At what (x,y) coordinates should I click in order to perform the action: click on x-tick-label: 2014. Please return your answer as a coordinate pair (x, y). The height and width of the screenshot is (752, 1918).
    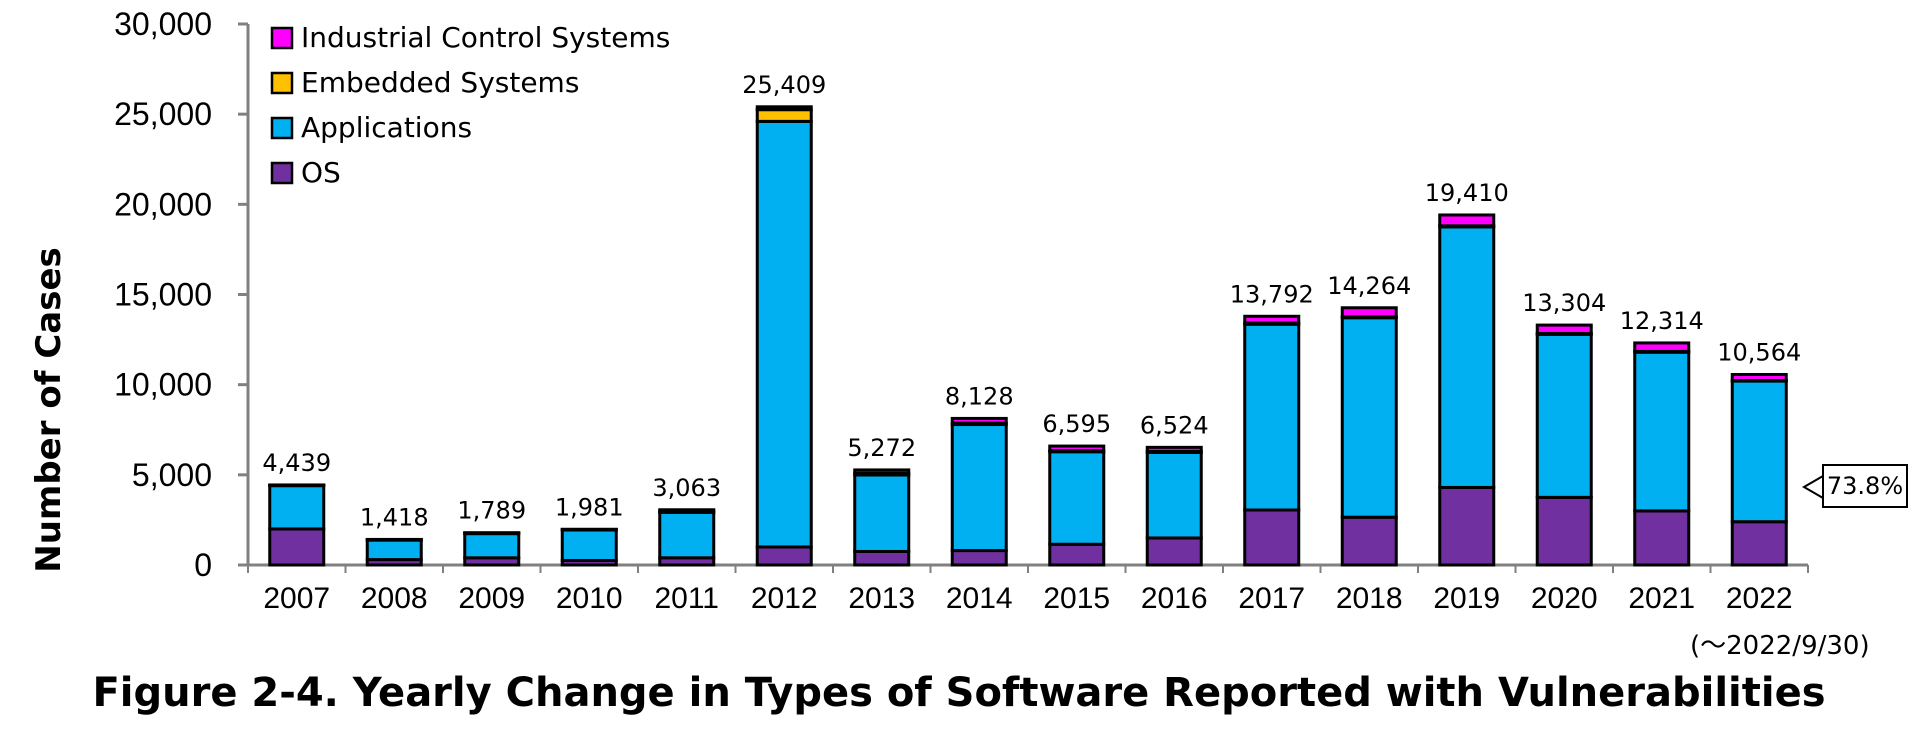
    Looking at the image, I should click on (979, 598).